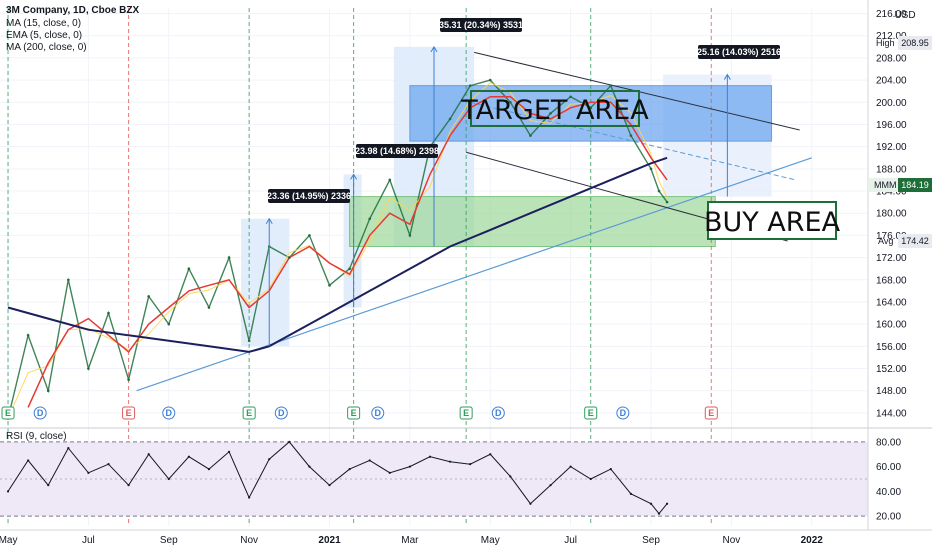 Image resolution: width=932 pixels, height=550 pixels. What do you see at coordinates (915, 241) in the screenshot?
I see `avg-value-bg` at bounding box center [915, 241].